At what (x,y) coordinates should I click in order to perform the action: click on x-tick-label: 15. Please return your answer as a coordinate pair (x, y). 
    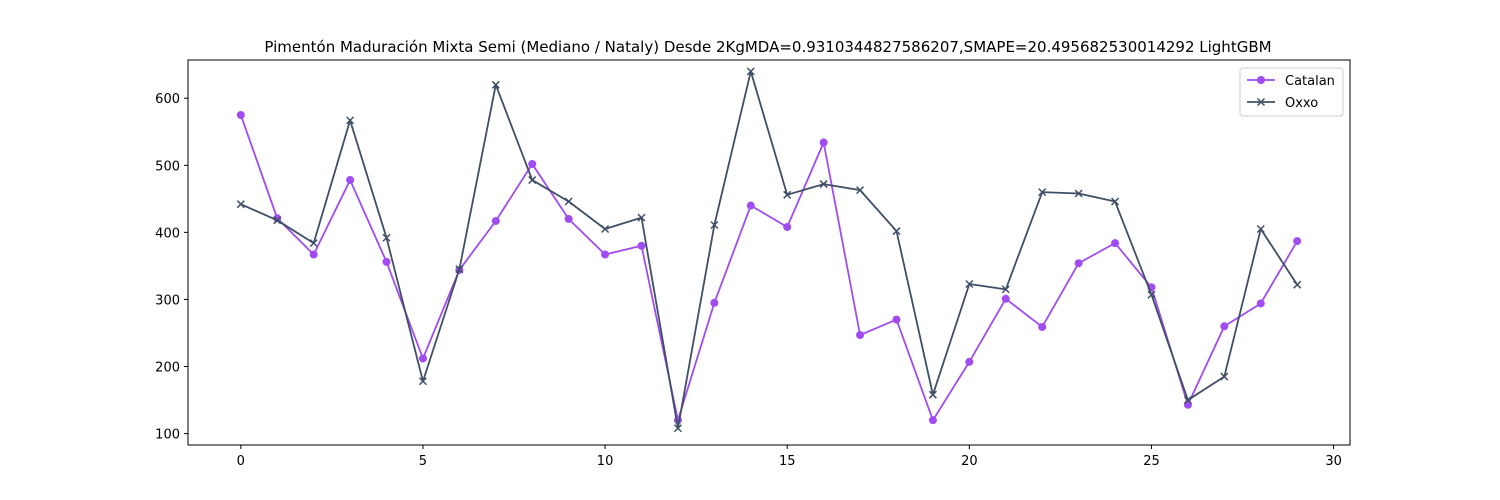
    Looking at the image, I should click on (787, 461).